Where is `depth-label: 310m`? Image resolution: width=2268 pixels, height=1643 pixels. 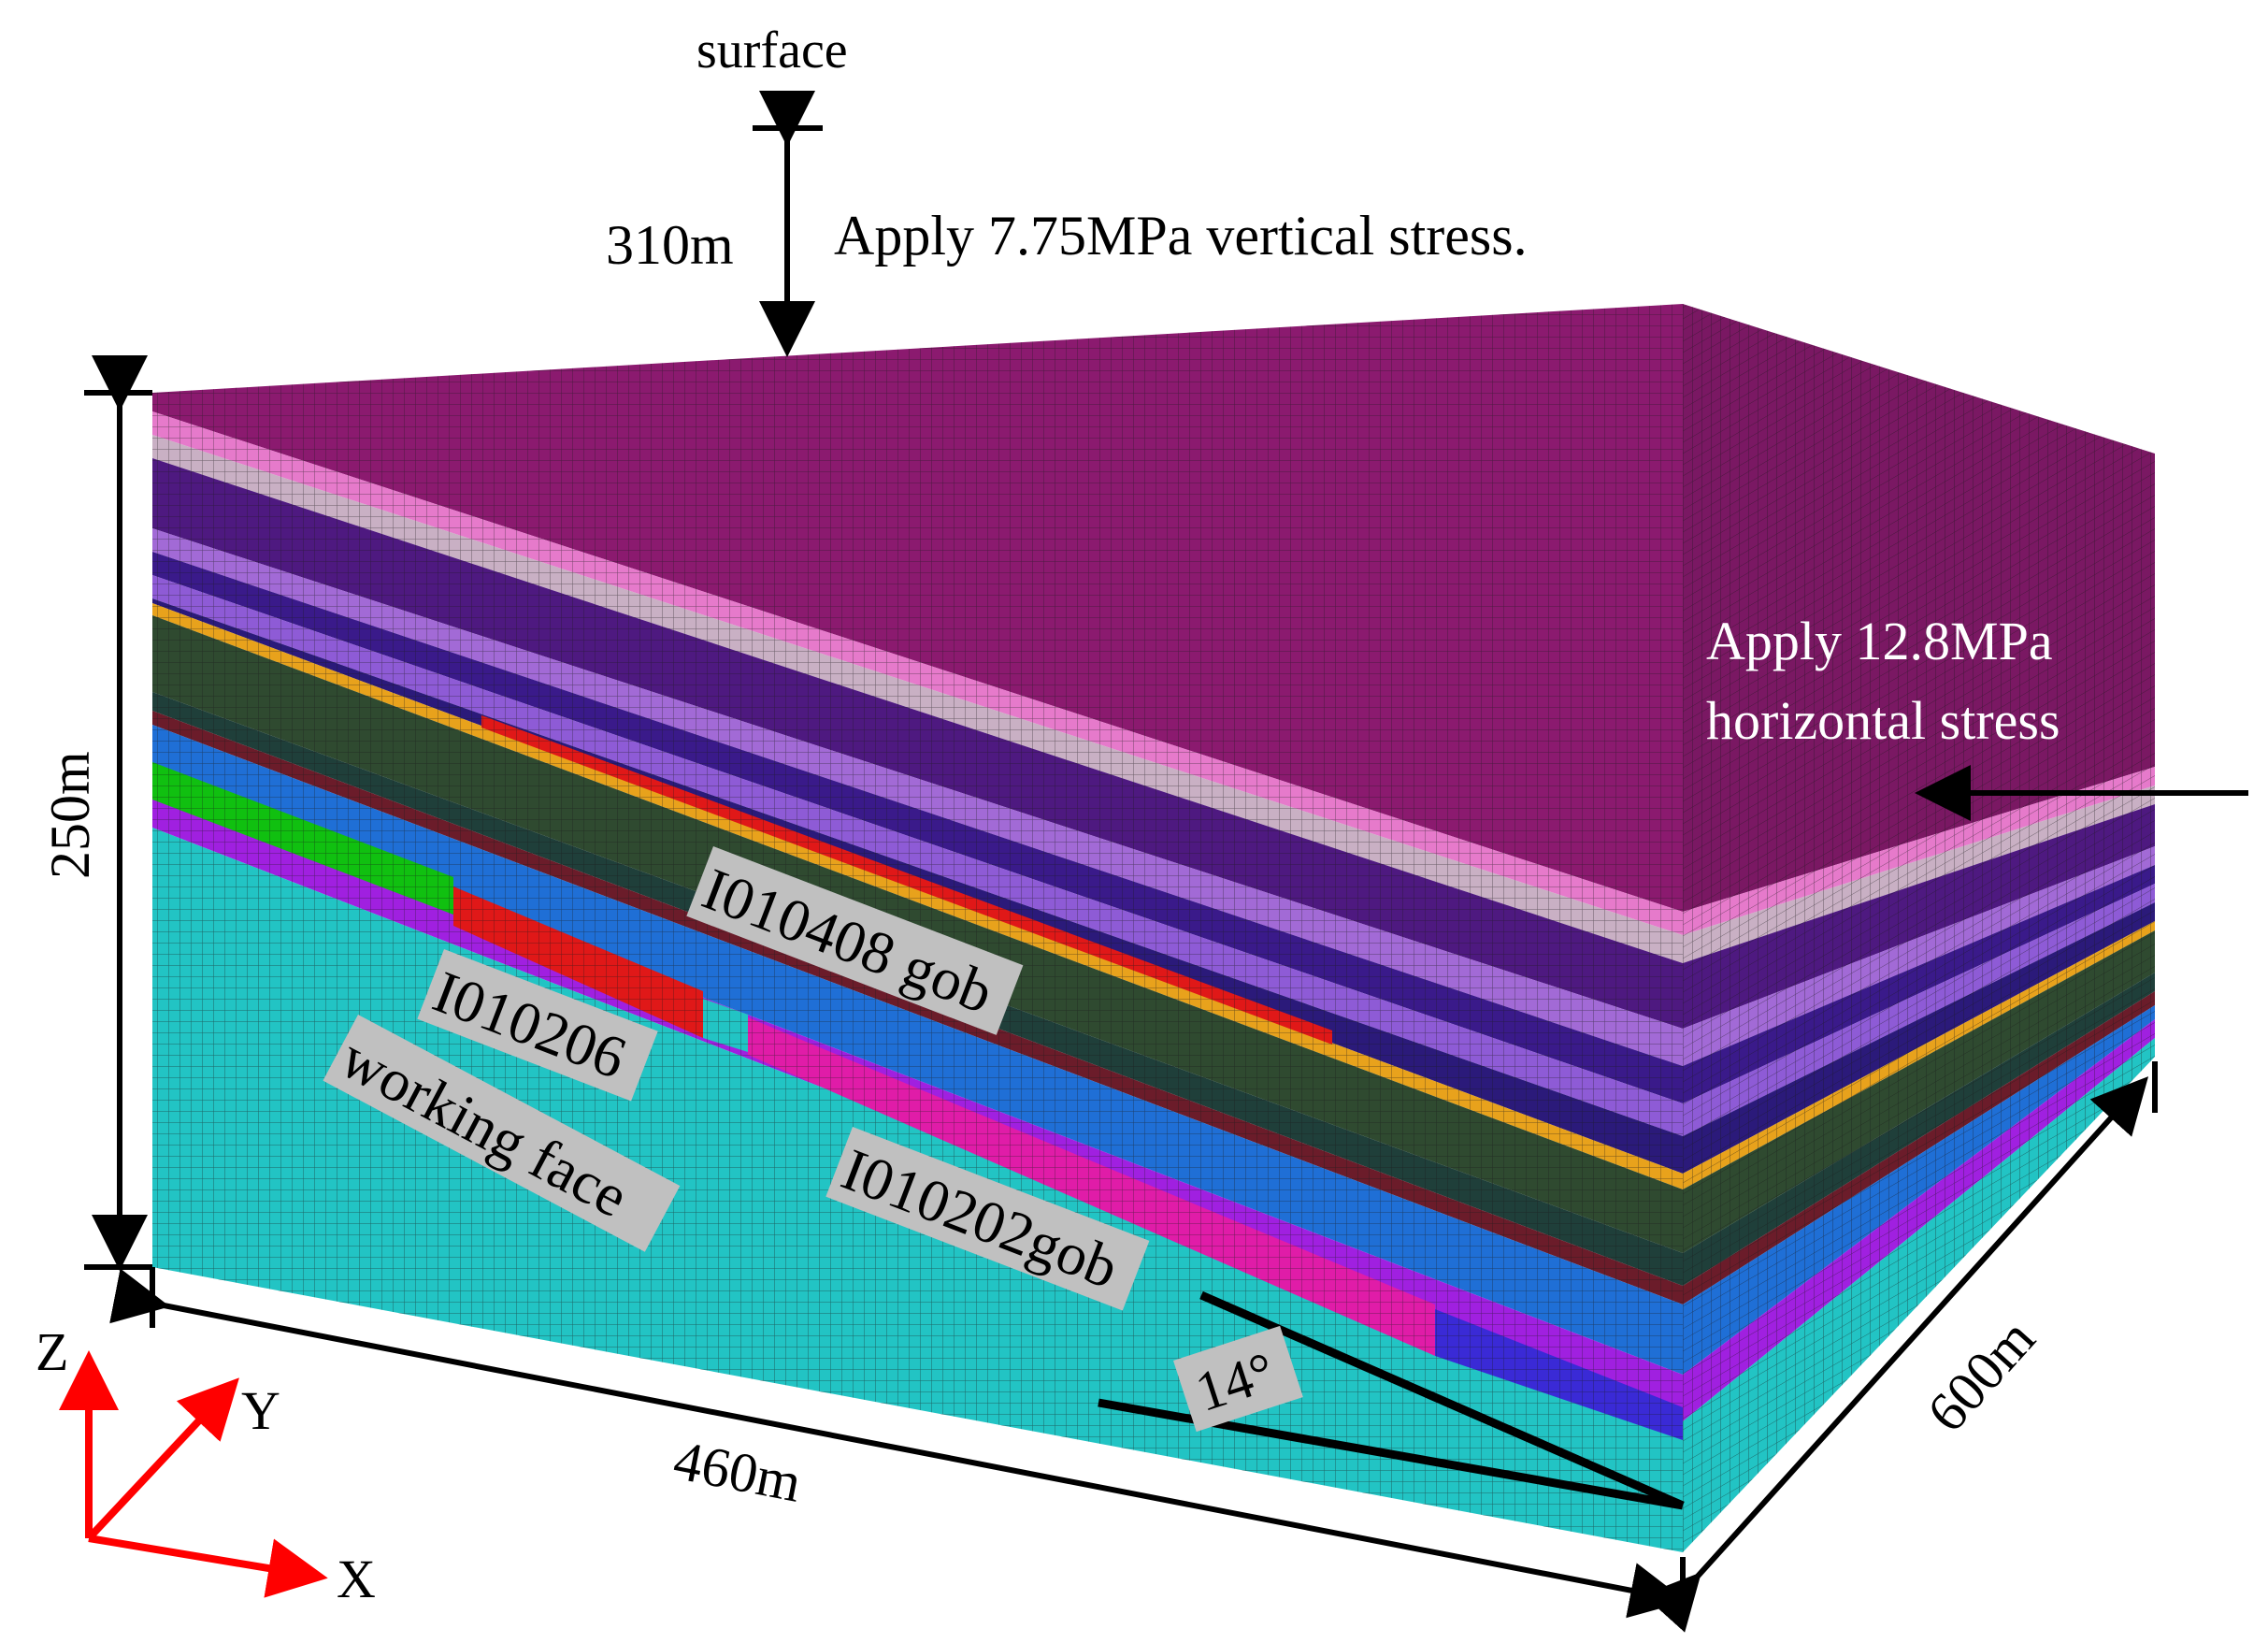 depth-label: 310m is located at coordinates (670, 245).